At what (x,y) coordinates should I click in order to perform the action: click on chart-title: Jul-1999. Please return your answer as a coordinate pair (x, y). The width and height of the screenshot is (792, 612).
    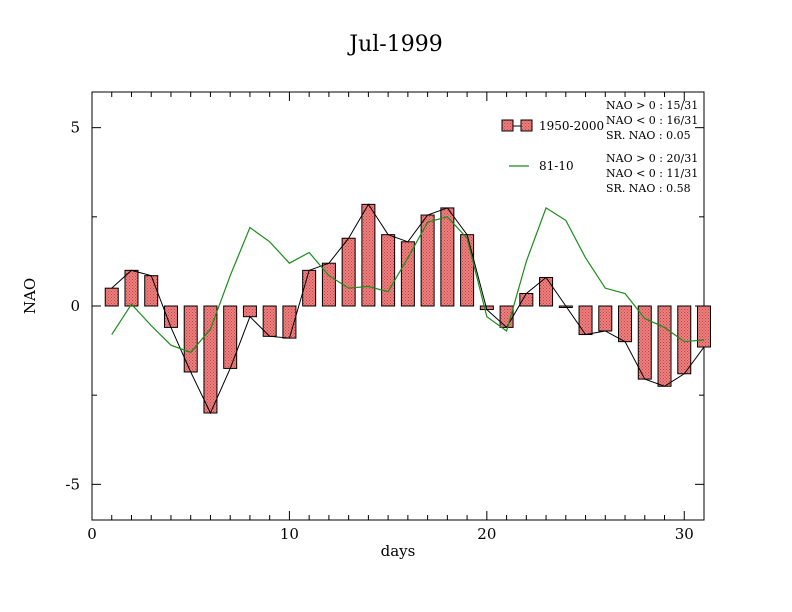
    Looking at the image, I should click on (396, 44).